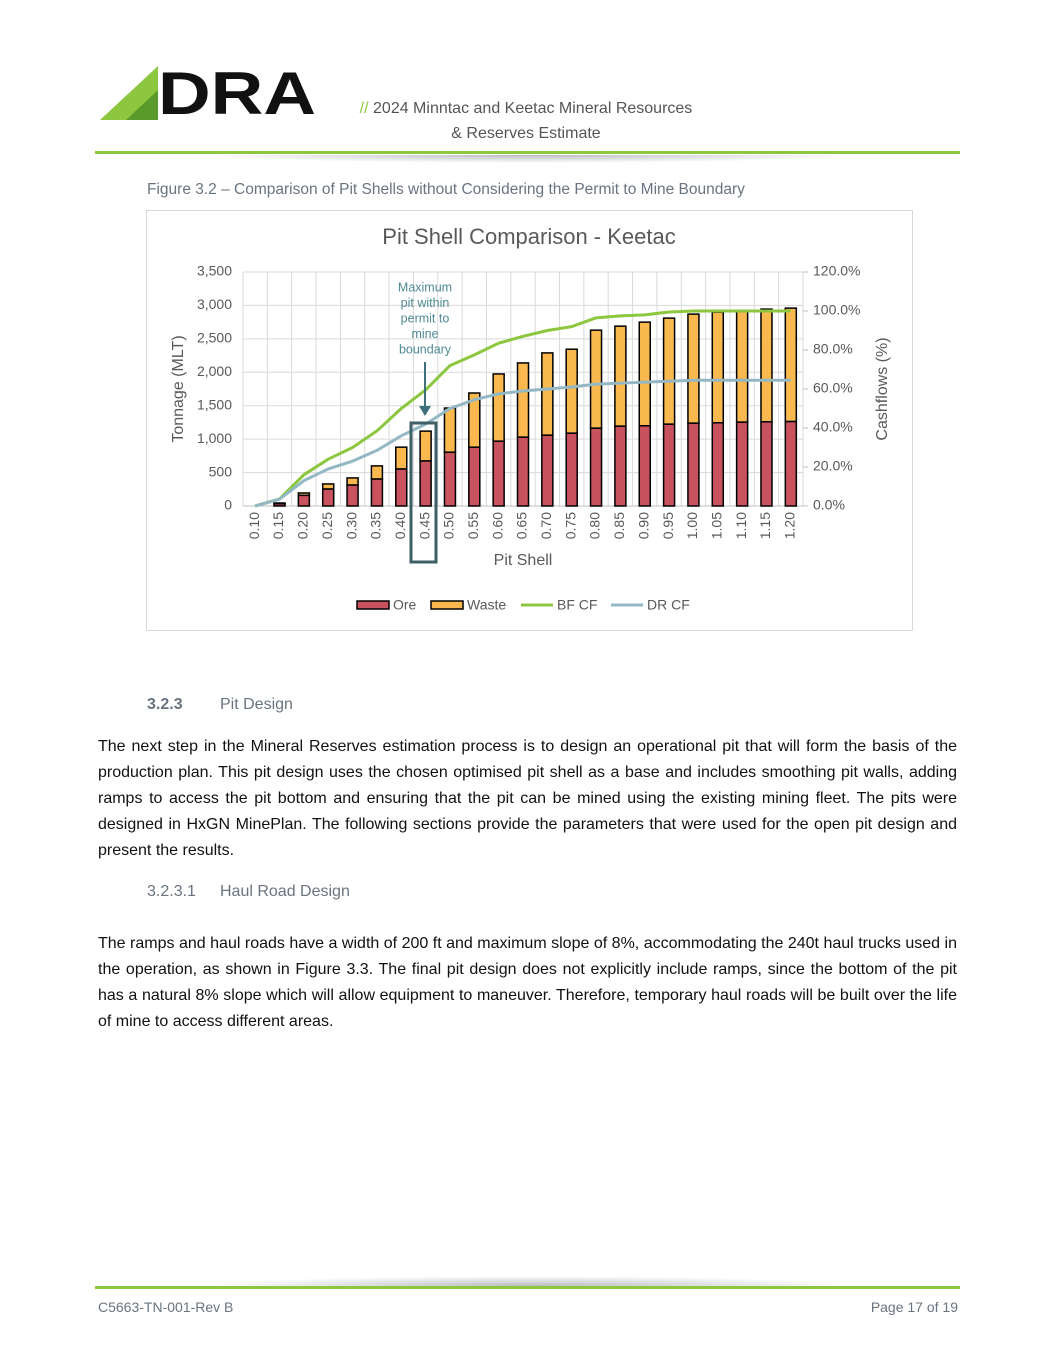 This screenshot has width=1055, height=1365. What do you see at coordinates (833, 349) in the screenshot?
I see `y2-tick-label: 80.0%` at bounding box center [833, 349].